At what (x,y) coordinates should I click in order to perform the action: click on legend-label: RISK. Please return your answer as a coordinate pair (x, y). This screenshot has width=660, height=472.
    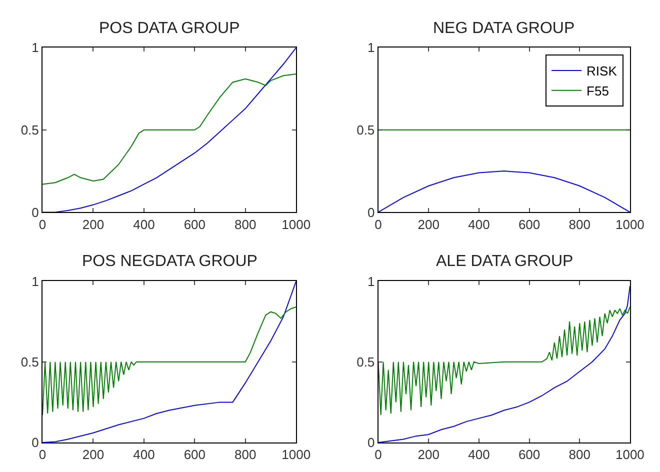
    Looking at the image, I should click on (602, 71).